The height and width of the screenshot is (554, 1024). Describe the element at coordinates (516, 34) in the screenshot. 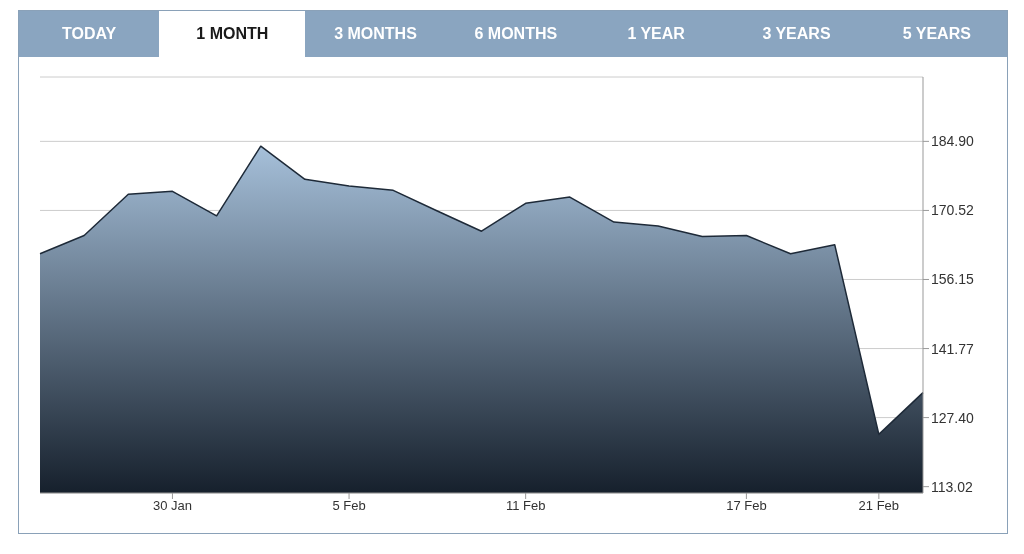

I see `text: 6 MONTHS` at that location.